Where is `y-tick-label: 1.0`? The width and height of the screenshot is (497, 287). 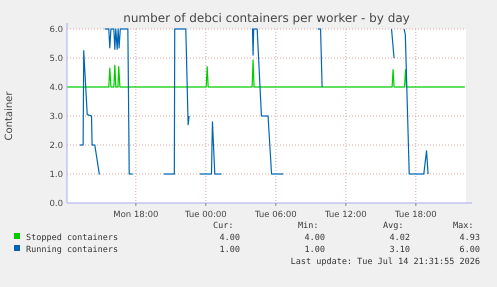 y-tick-label: 1.0 is located at coordinates (56, 175).